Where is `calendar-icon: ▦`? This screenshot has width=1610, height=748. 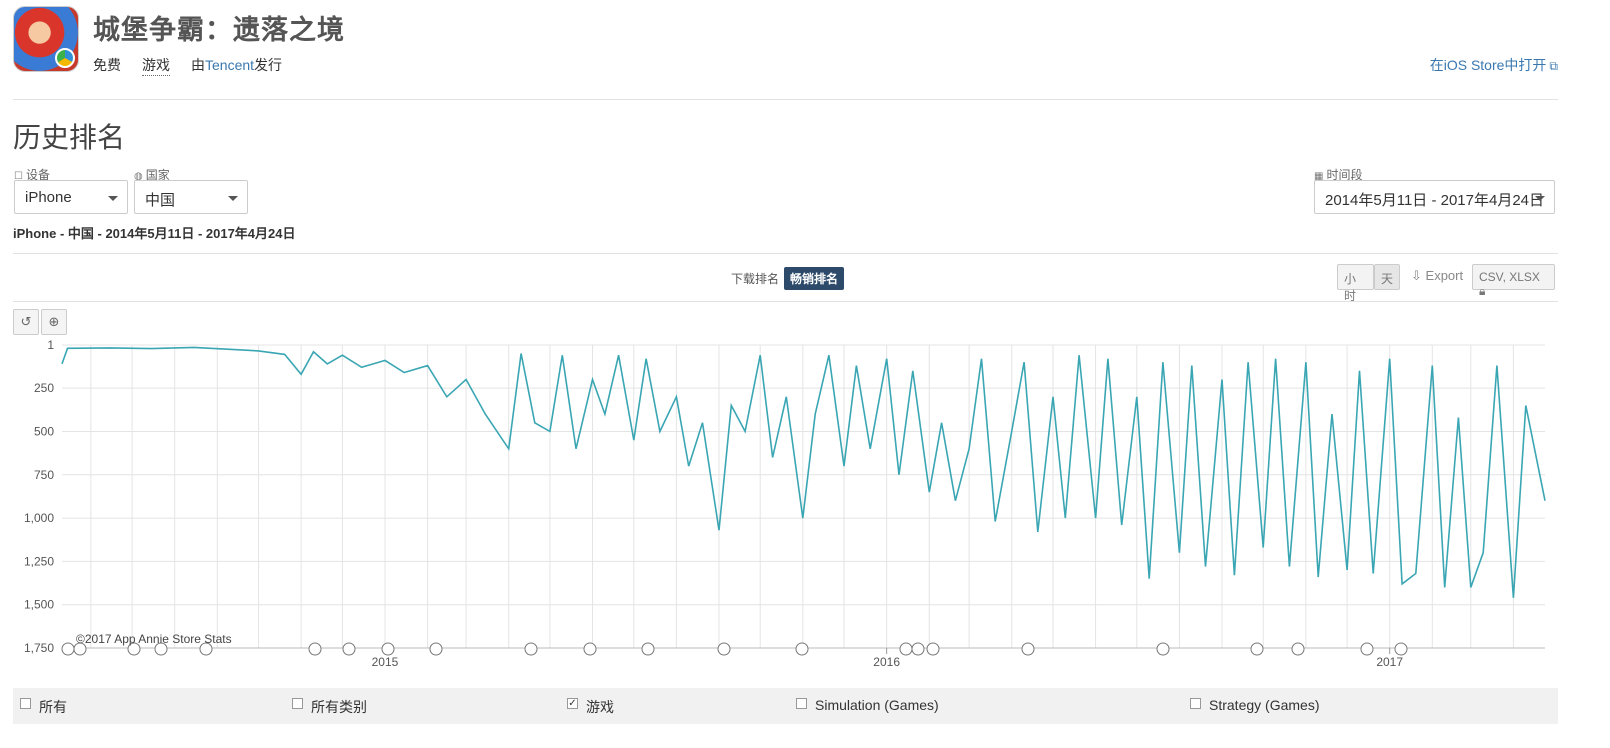 calendar-icon: ▦ is located at coordinates (1319, 176).